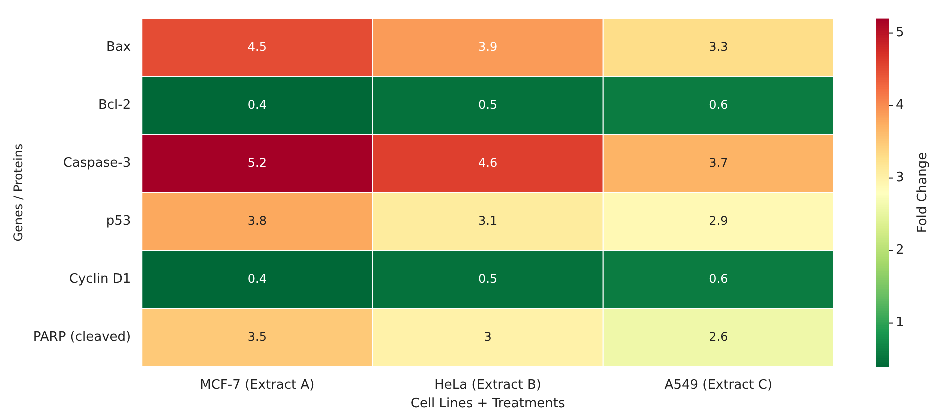 The width and height of the screenshot is (938, 420). I want to click on data-label: 3, so click(488, 337).